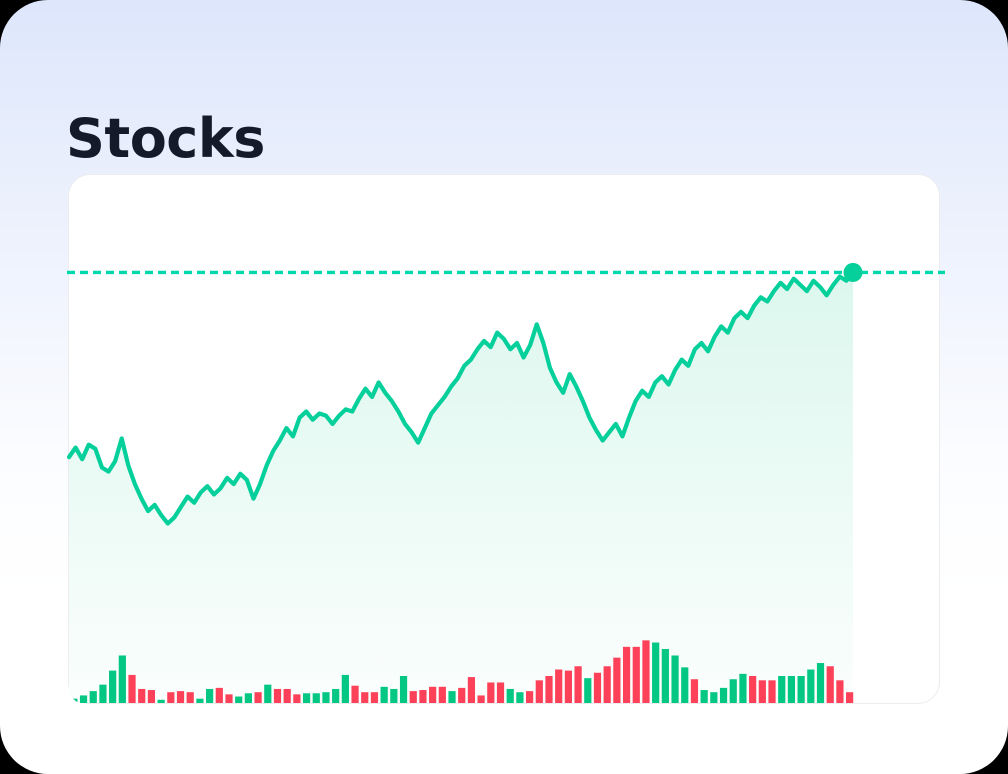 This screenshot has height=774, width=1008. I want to click on volume-bars, so click(462, 671).